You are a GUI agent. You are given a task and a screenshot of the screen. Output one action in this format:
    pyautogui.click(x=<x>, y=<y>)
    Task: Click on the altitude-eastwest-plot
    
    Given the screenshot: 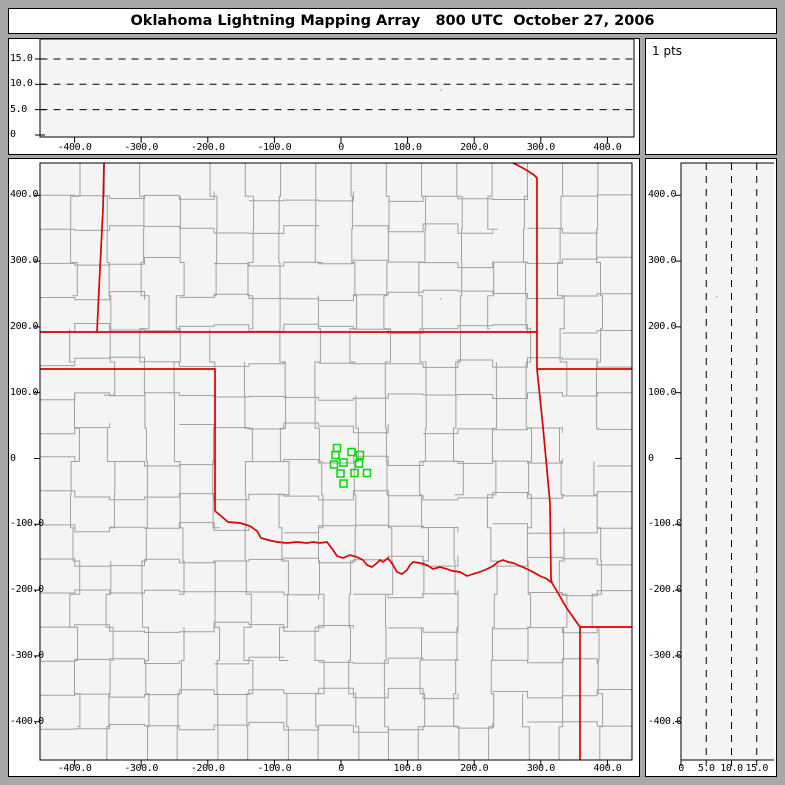 What is the action you would take?
    pyautogui.click(x=323, y=95)
    